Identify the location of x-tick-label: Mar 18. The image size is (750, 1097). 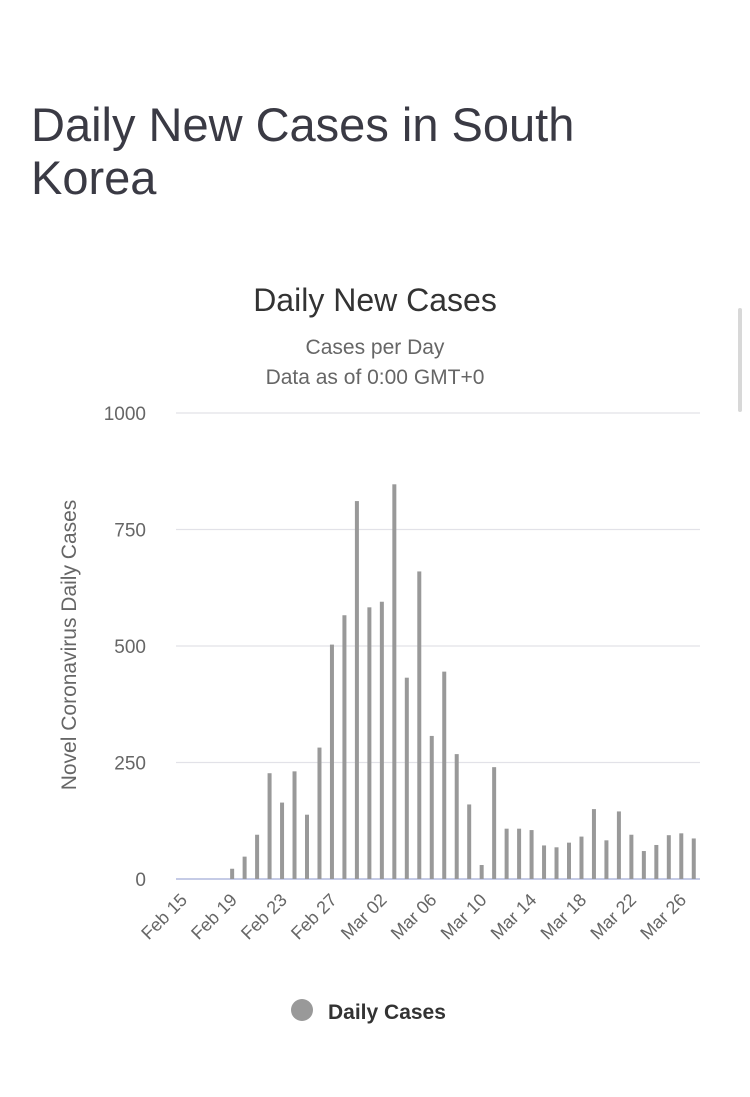
(564, 917).